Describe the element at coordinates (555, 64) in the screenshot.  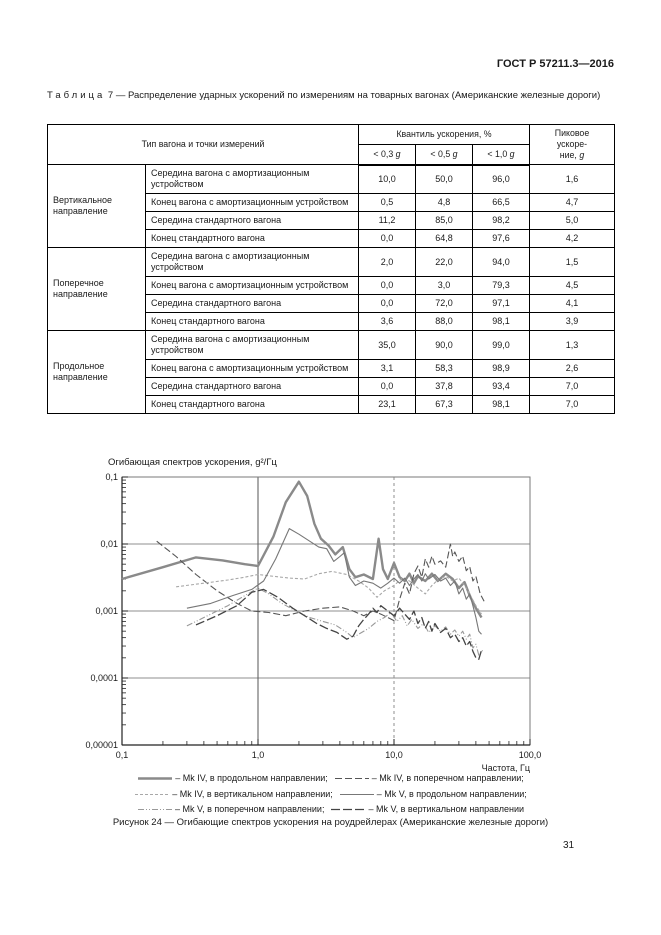
I see `document-header: ГОСТ Р 57211.3—2016` at that location.